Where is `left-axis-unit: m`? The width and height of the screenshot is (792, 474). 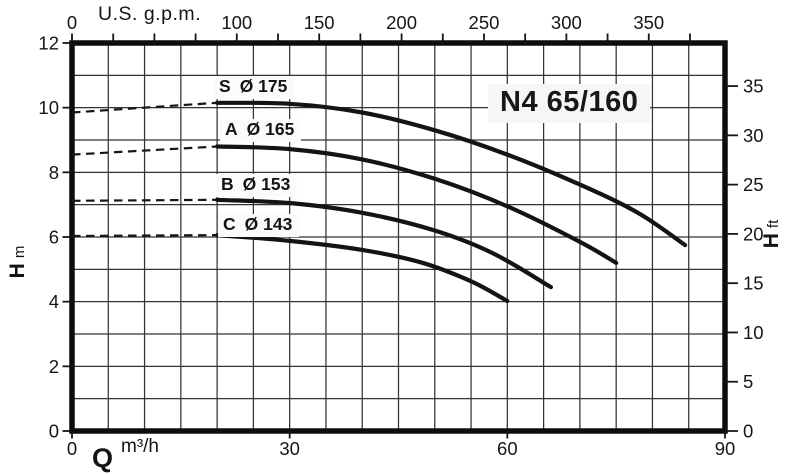
left-axis-unit: m is located at coordinates (19, 252).